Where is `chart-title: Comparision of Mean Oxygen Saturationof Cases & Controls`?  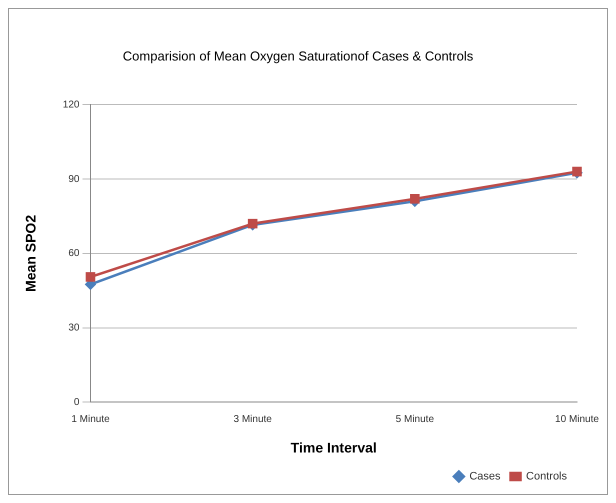 chart-title: Comparision of Mean Oxygen Saturationof Cases & Controls is located at coordinates (298, 56).